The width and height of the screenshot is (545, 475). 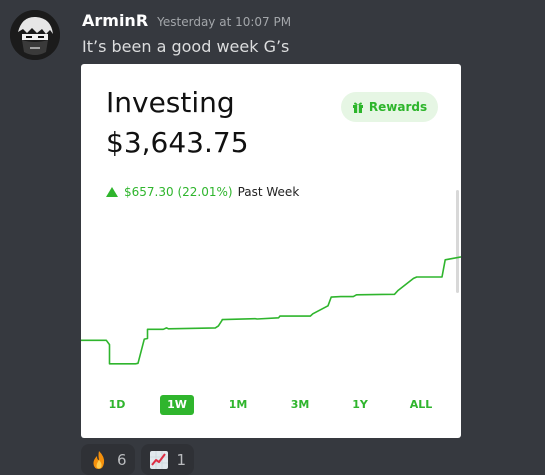 What do you see at coordinates (177, 142) in the screenshot?
I see `portfolio-value: $3,643.75` at bounding box center [177, 142].